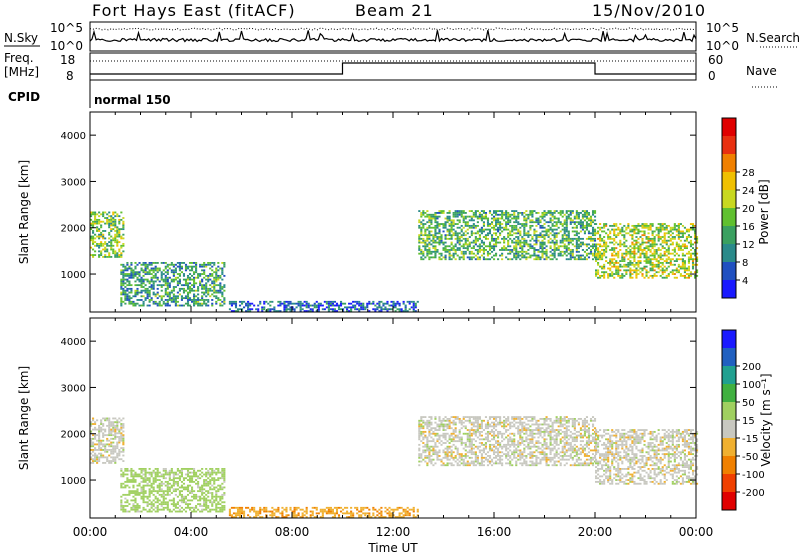 The height and width of the screenshot is (554, 800). What do you see at coordinates (715, 60) in the screenshot?
I see `nave-top-tick: 60` at bounding box center [715, 60].